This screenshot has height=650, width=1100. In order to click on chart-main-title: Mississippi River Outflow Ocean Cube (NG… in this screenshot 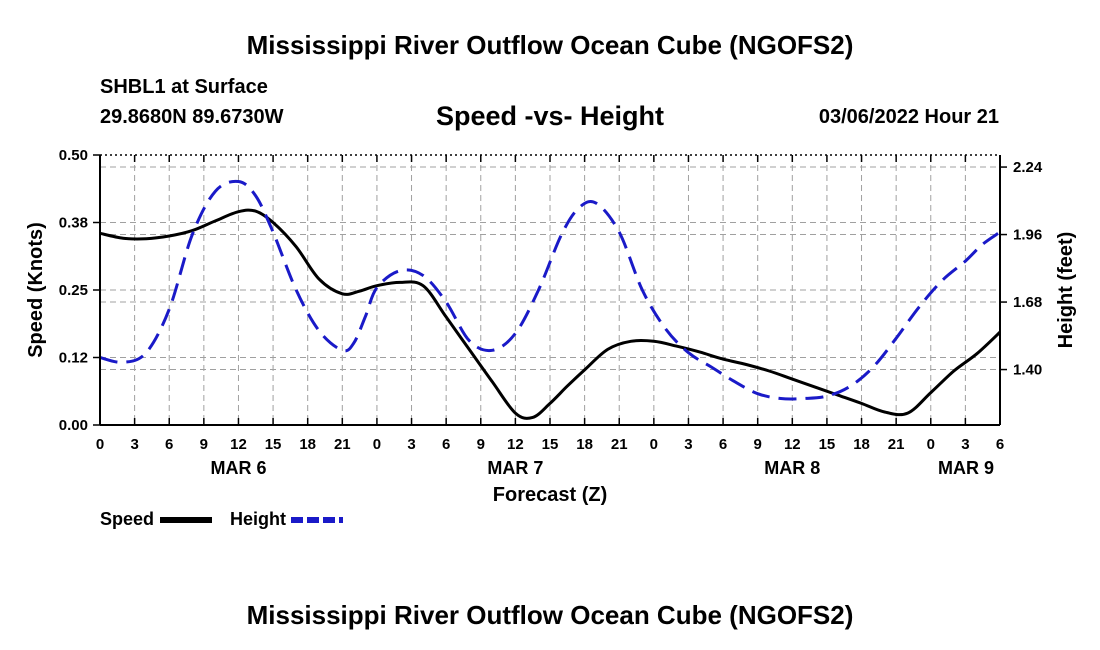, I will do `click(550, 45)`.